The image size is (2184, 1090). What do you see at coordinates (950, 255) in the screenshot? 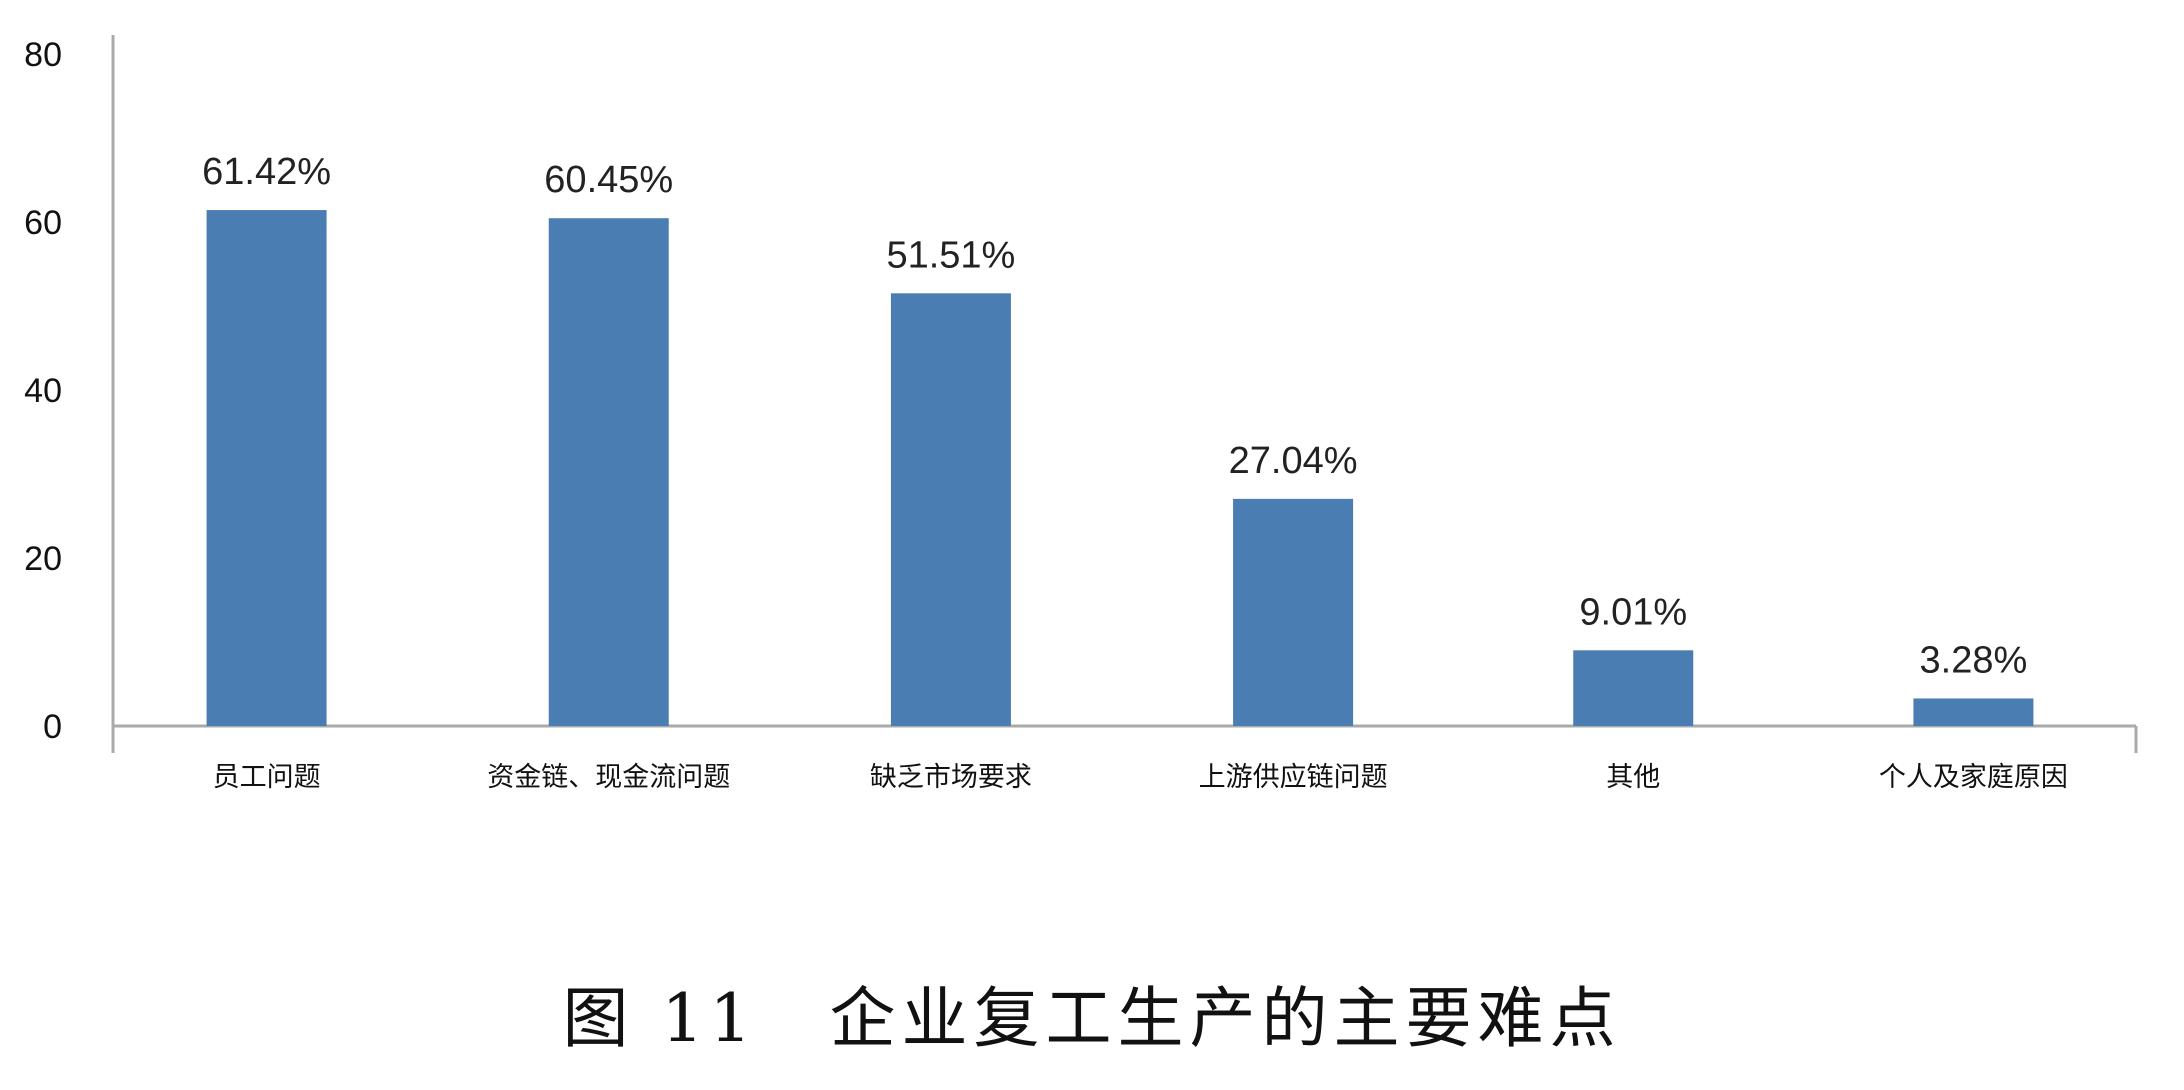
I see `data-label: 51.51%` at bounding box center [950, 255].